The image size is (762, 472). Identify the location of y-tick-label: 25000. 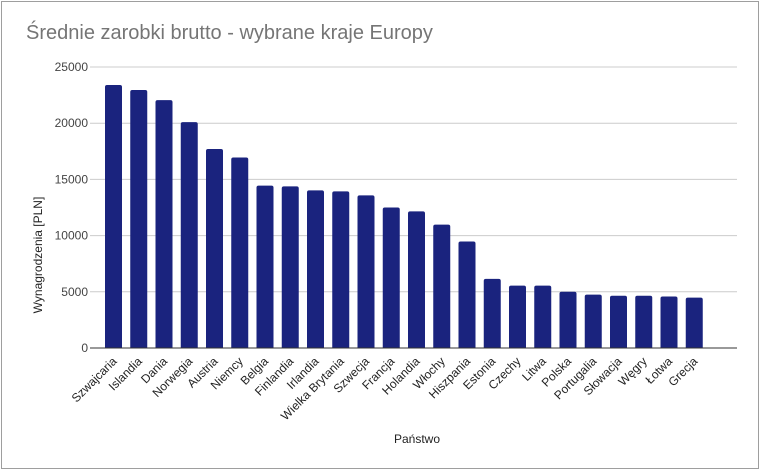
(72, 67).